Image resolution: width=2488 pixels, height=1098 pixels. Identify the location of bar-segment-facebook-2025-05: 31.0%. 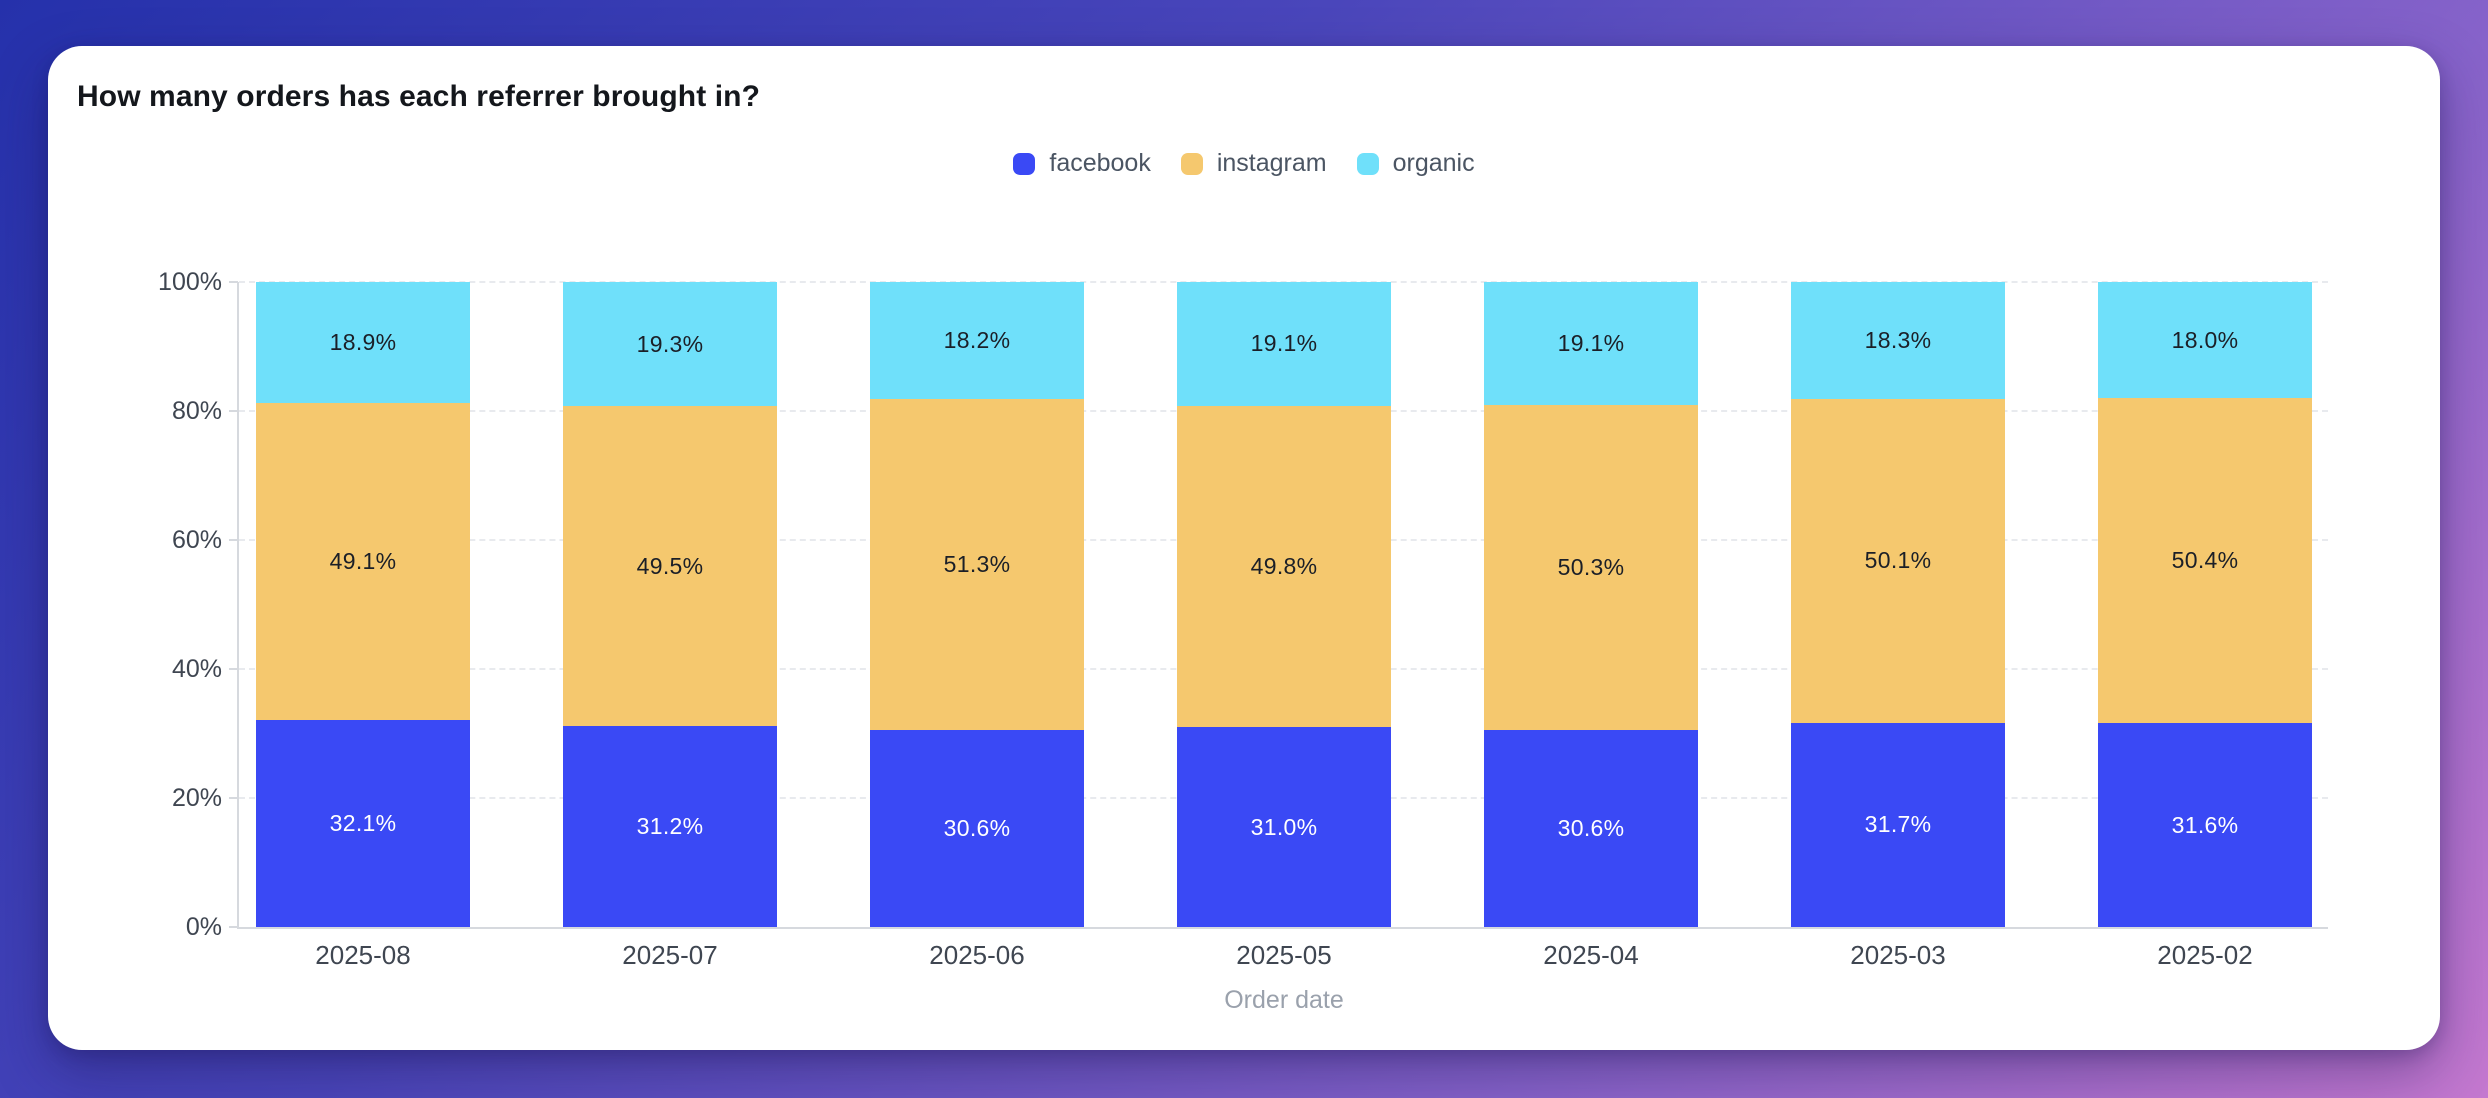
(1284, 827).